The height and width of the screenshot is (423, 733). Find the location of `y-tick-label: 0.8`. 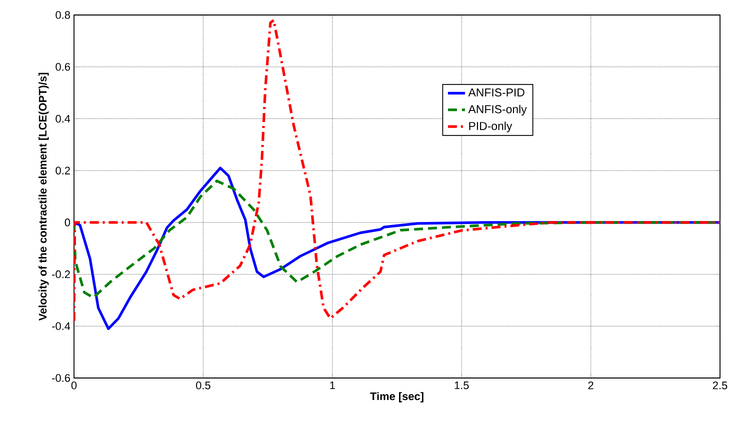

y-tick-label: 0.8 is located at coordinates (63, 15).